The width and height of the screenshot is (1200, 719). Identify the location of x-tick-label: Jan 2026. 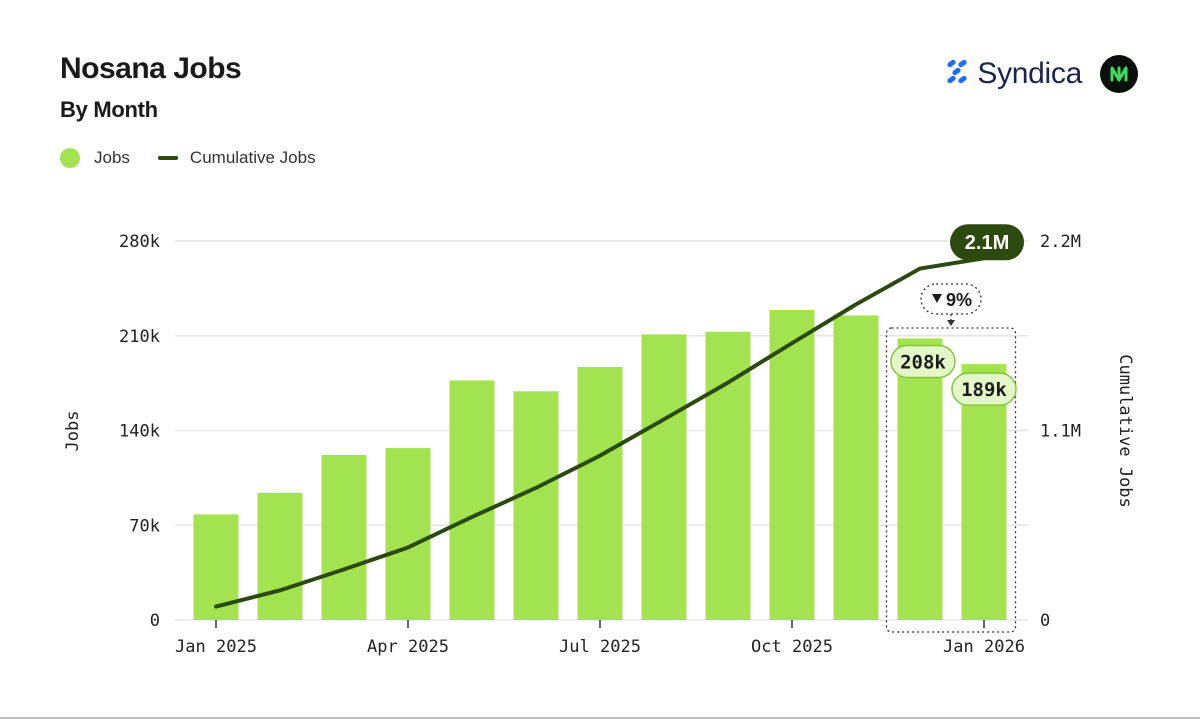
(984, 647).